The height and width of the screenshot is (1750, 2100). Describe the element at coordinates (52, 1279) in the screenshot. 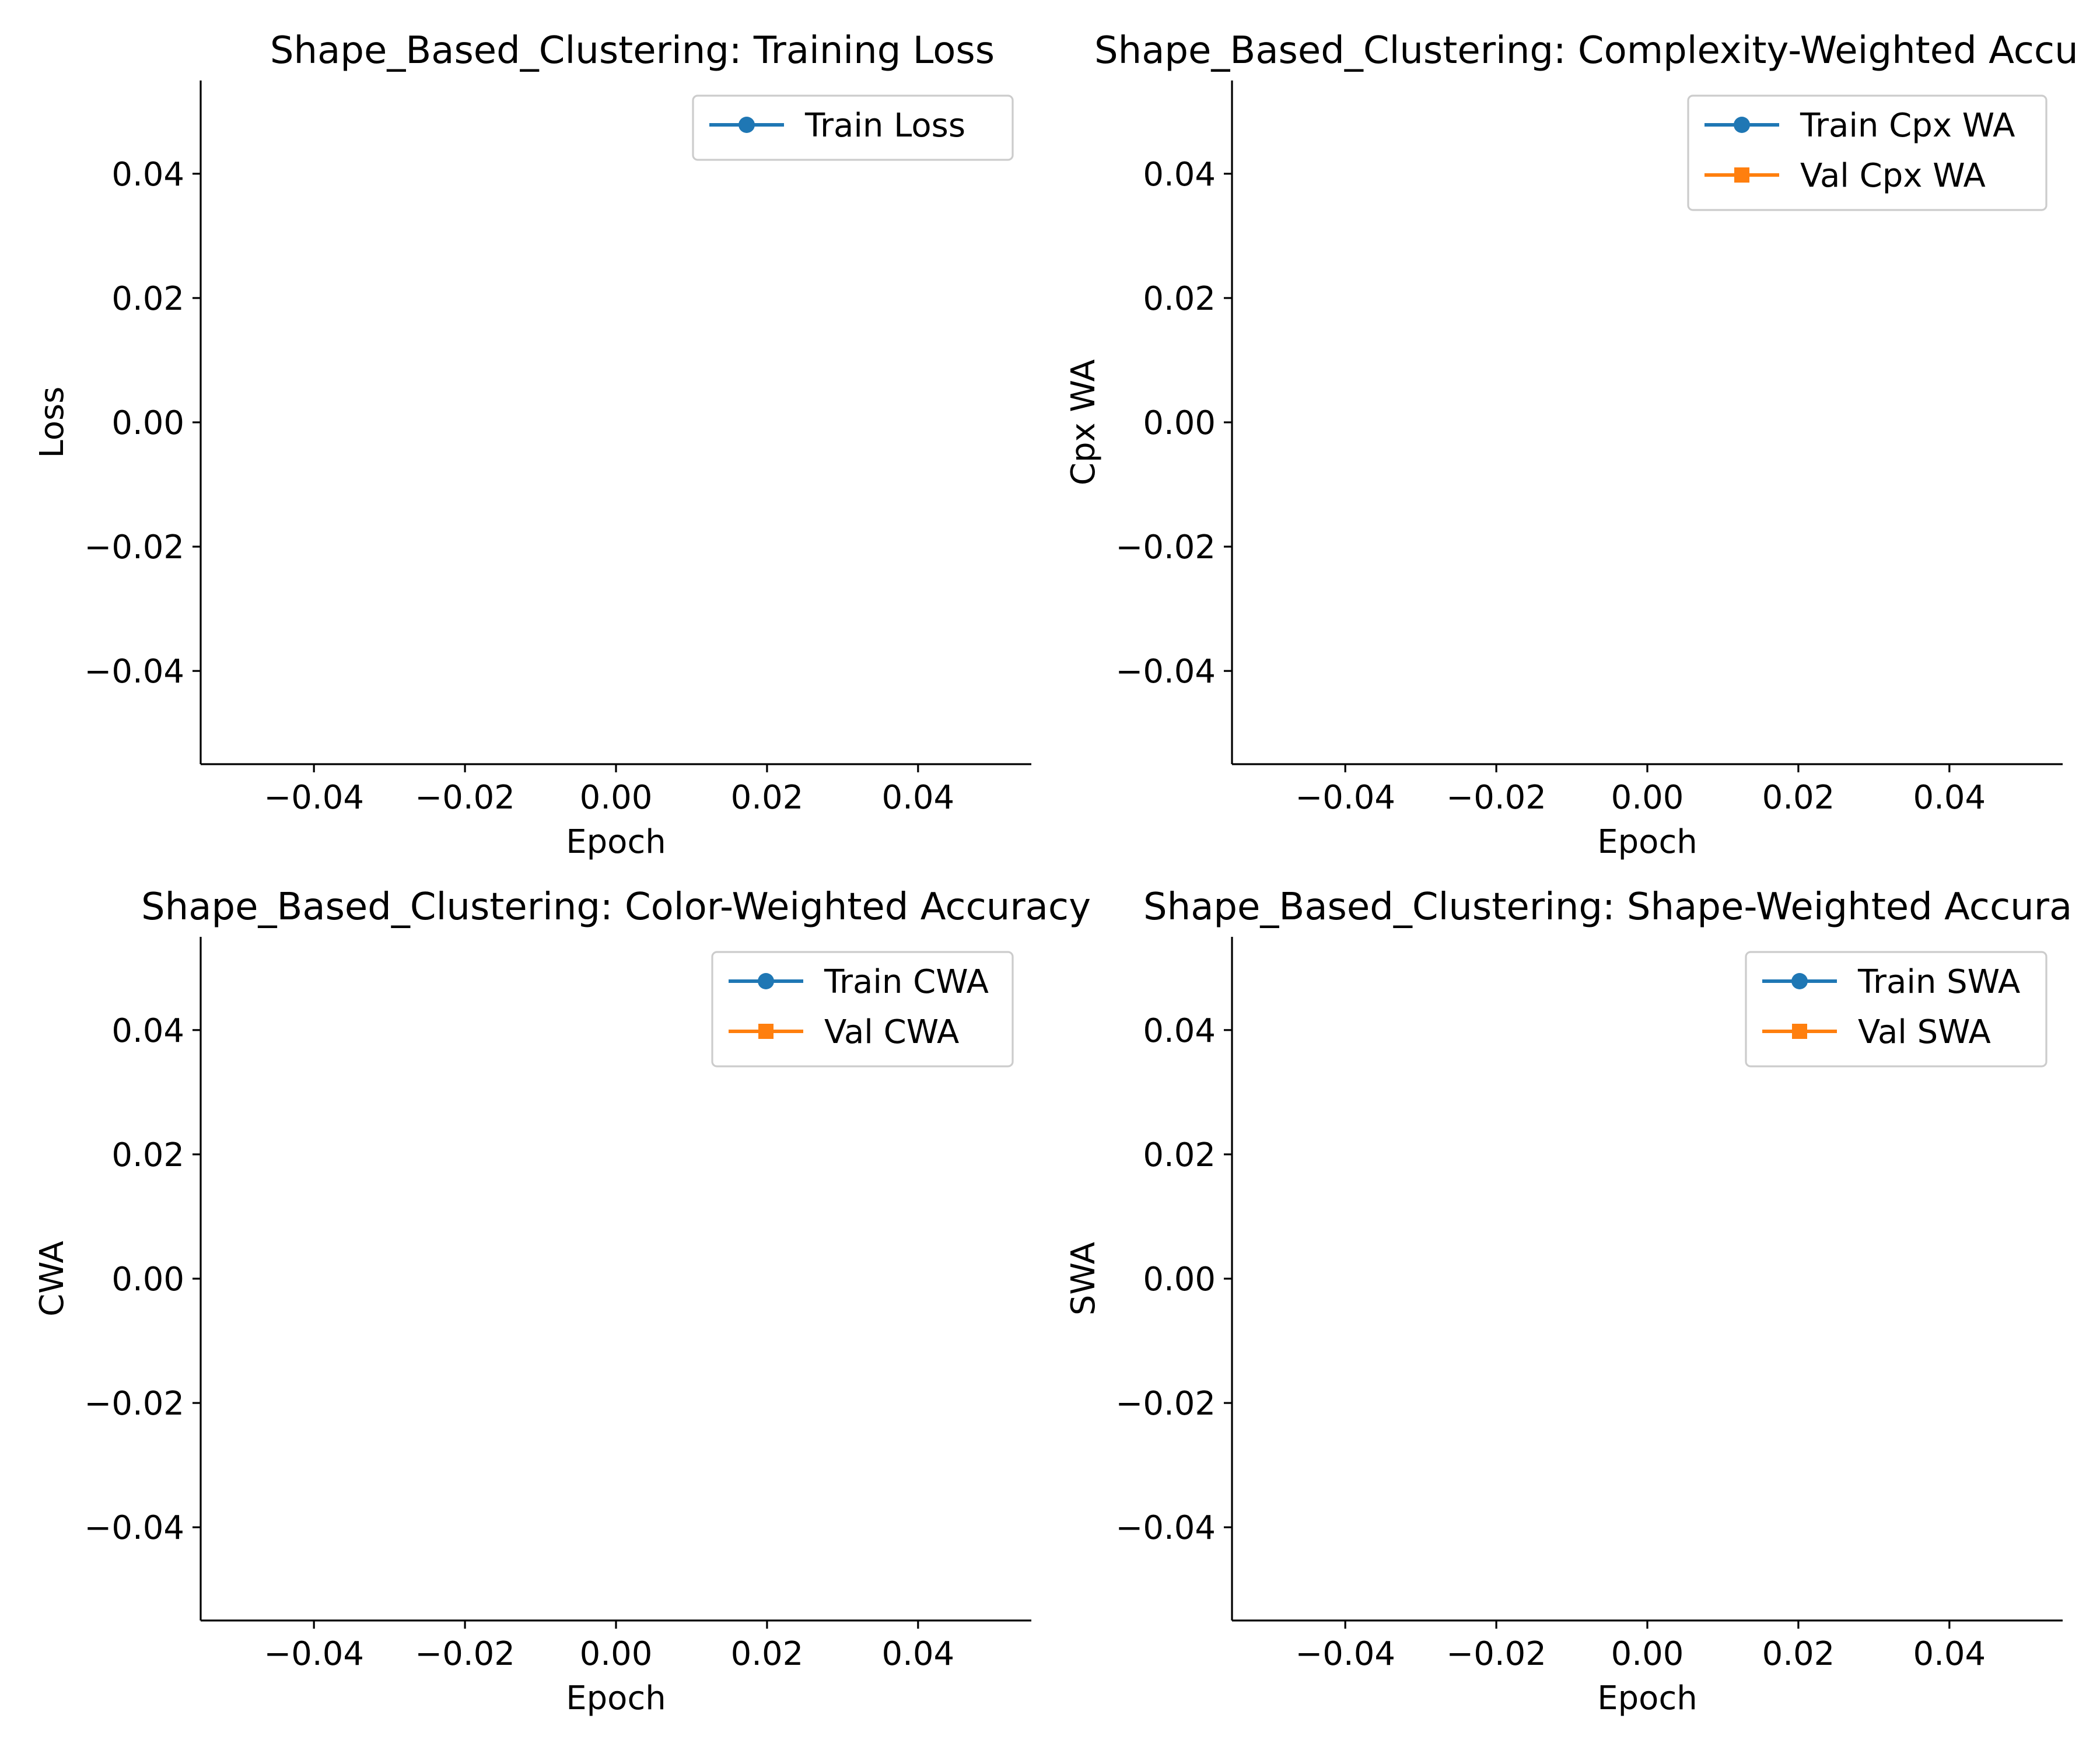

I see `y-axis-label: CWA` at that location.